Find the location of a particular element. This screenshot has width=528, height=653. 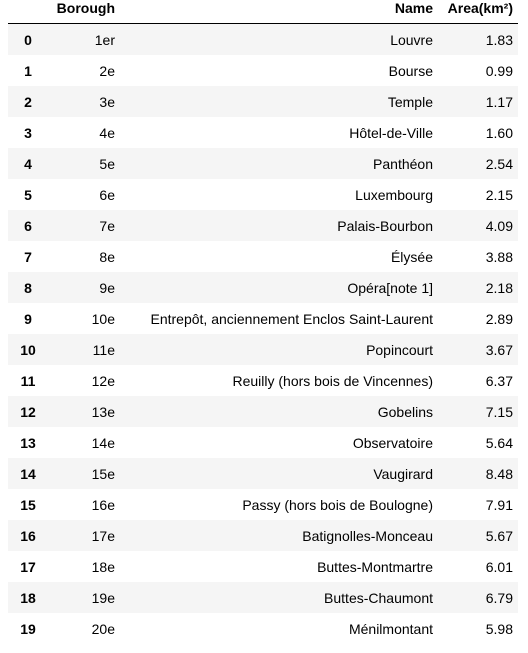

header-row: Borough Name Area(km²) is located at coordinates (263, 12).